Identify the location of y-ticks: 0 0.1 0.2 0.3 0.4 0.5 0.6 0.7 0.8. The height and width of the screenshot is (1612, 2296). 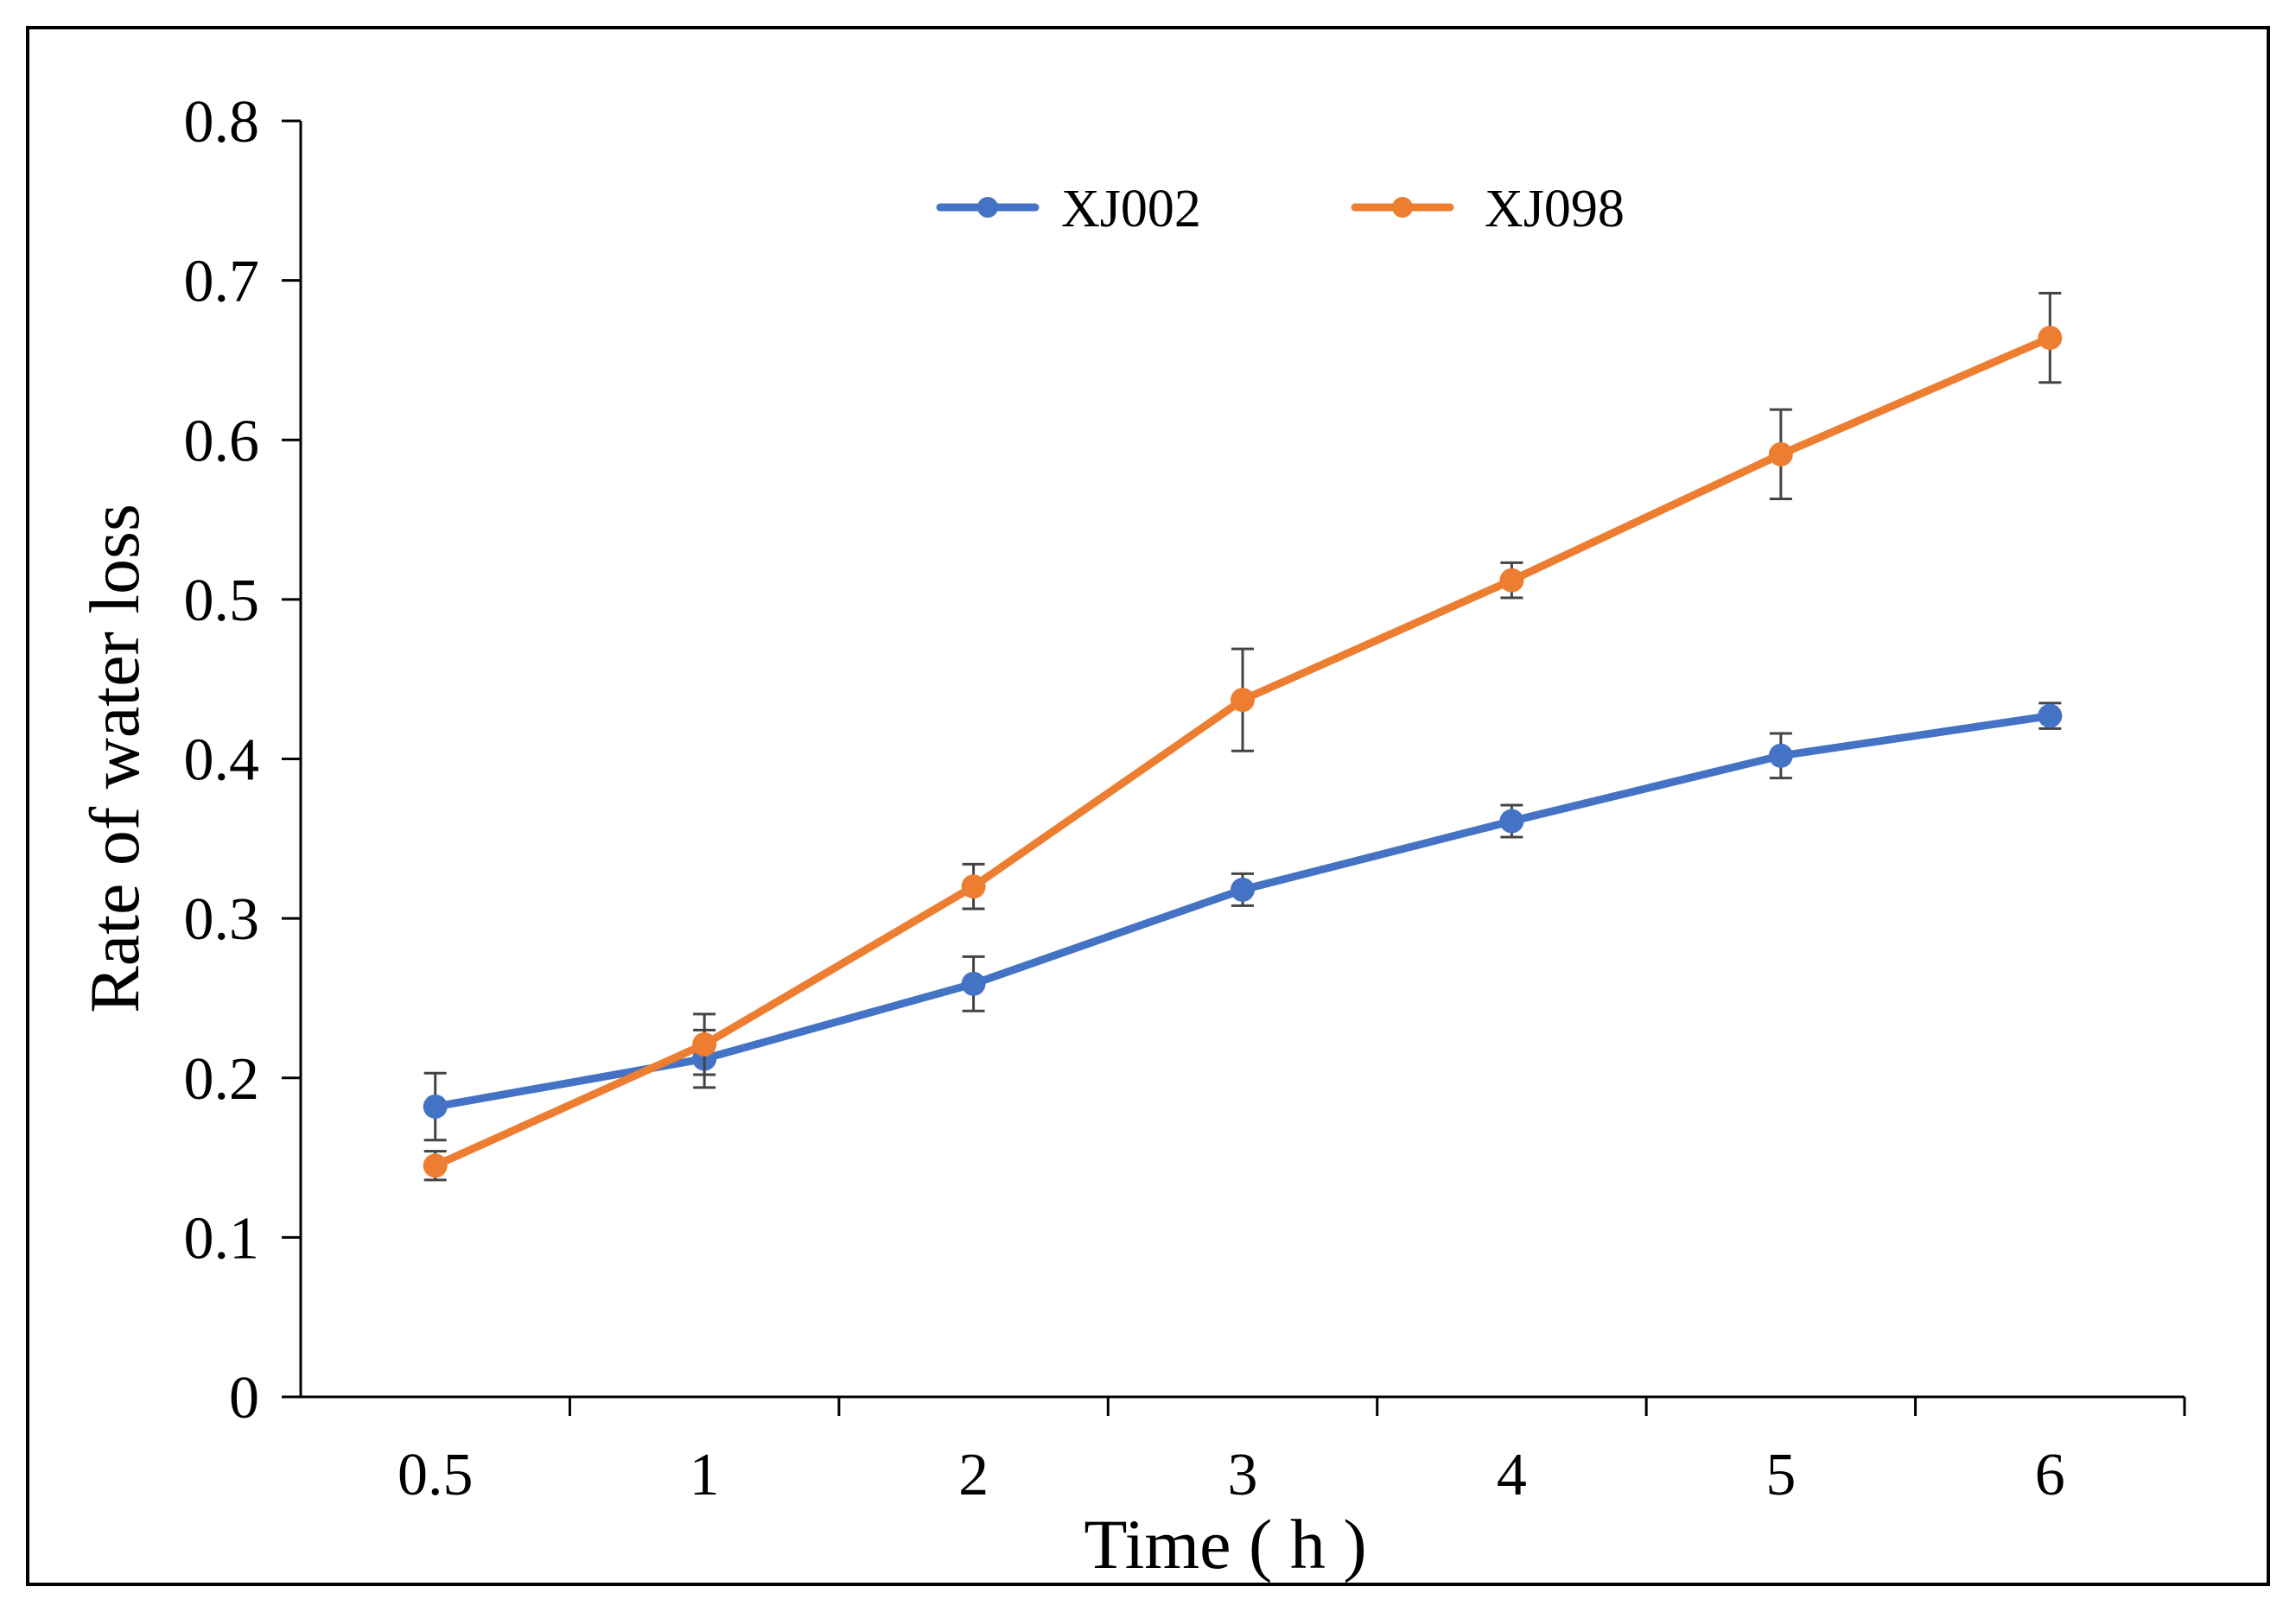
(242, 760).